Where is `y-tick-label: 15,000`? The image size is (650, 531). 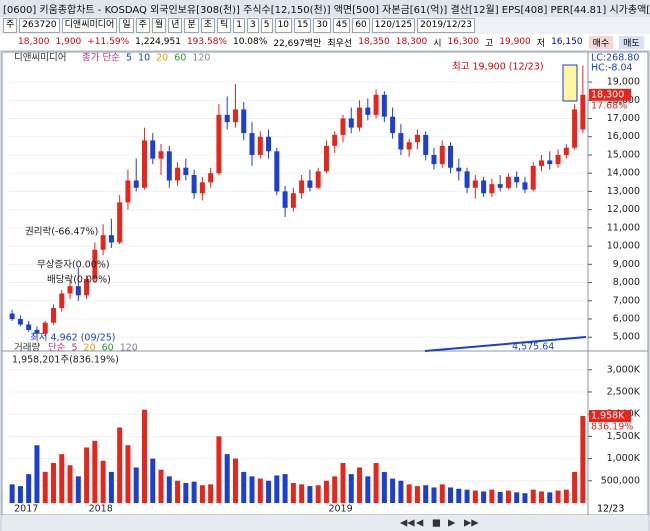
y-tick-label: 15,000 is located at coordinates (623, 154).